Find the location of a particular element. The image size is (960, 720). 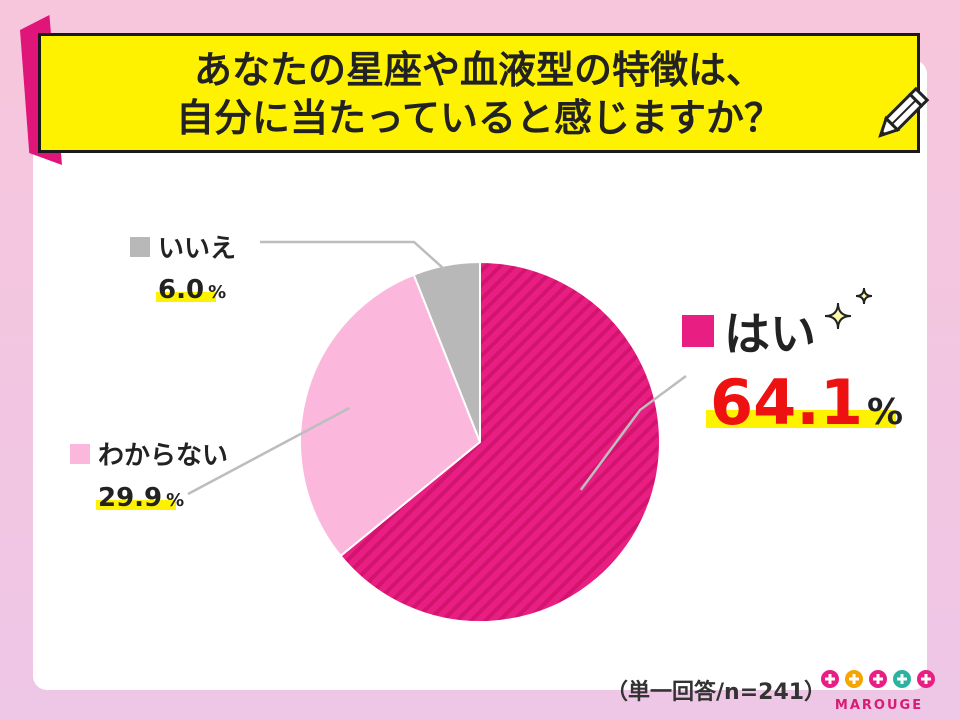

marouge-logo is located at coordinates (878, 679).